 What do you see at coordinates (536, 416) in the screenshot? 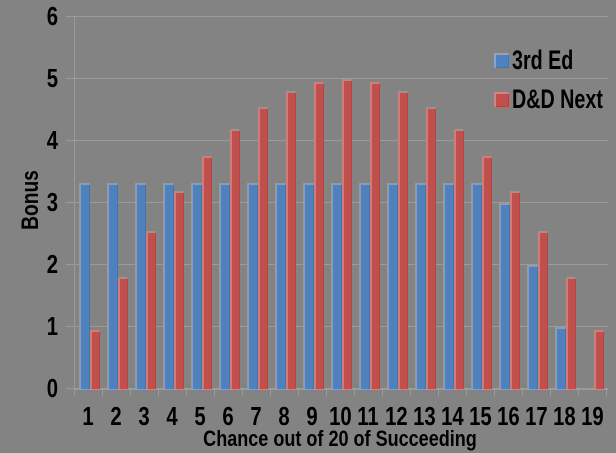
I see `x-tick-label-17: 17` at bounding box center [536, 416].